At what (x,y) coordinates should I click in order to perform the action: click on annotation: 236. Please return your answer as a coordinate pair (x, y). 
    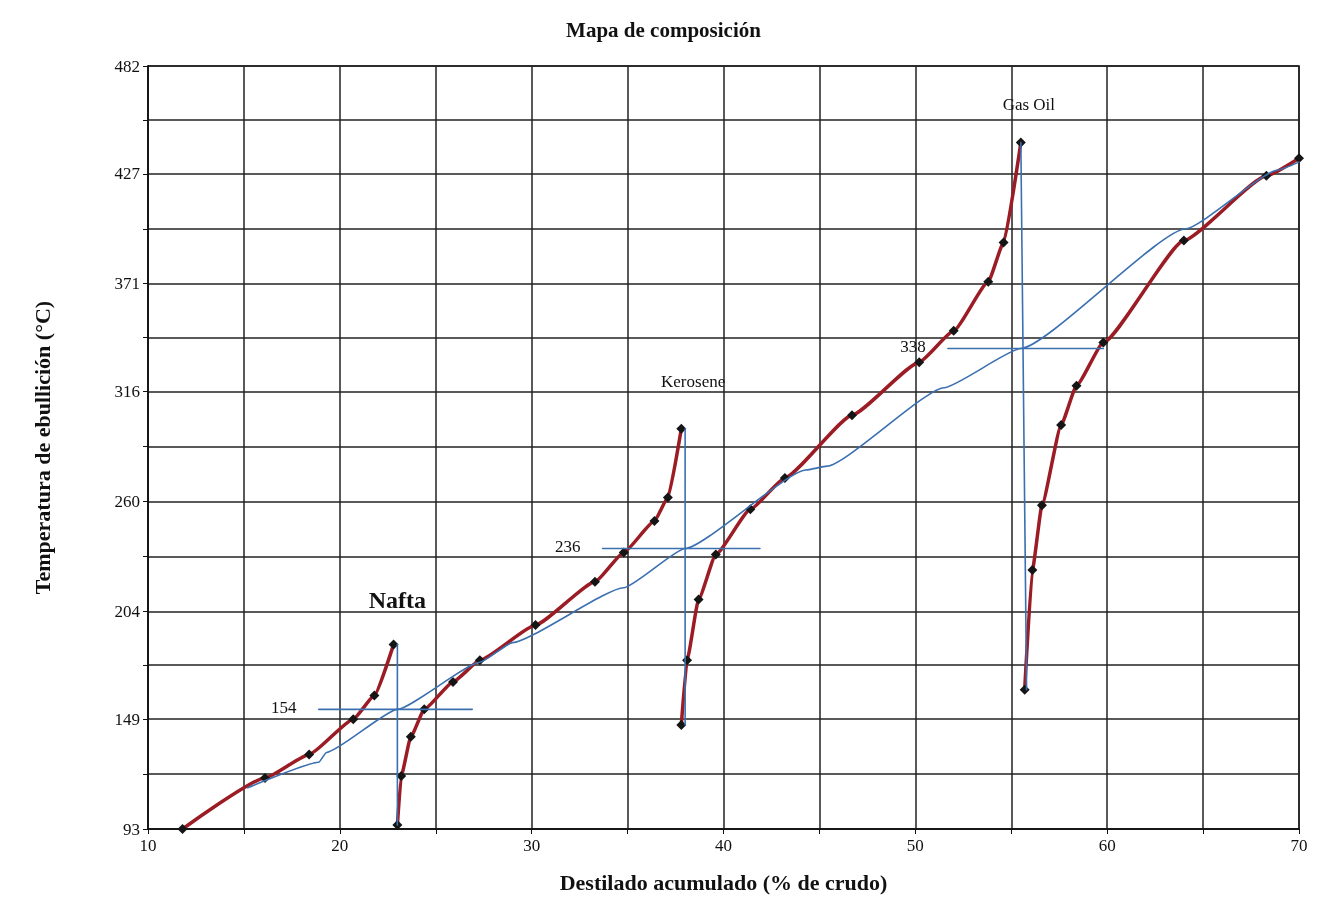
    Looking at the image, I should click on (567, 547).